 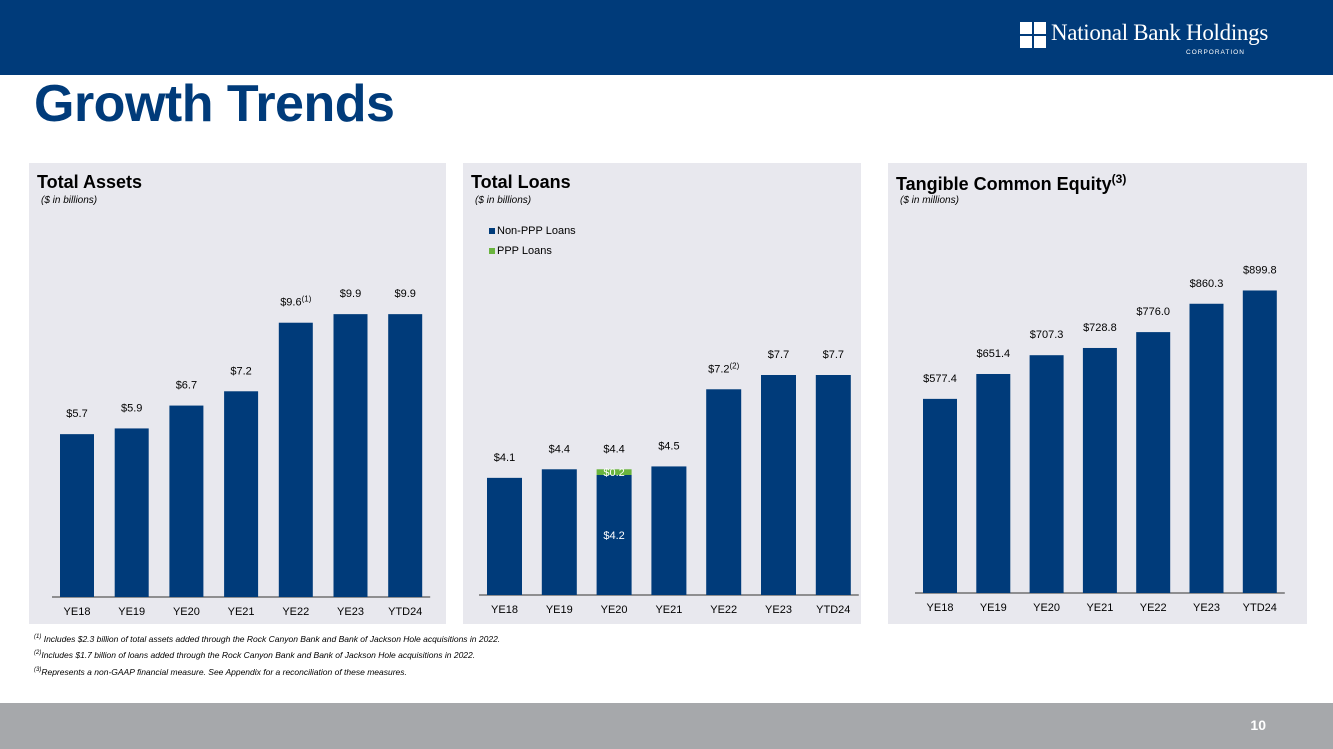 What do you see at coordinates (296, 302) in the screenshot?
I see `data-label: $9.6(1)` at bounding box center [296, 302].